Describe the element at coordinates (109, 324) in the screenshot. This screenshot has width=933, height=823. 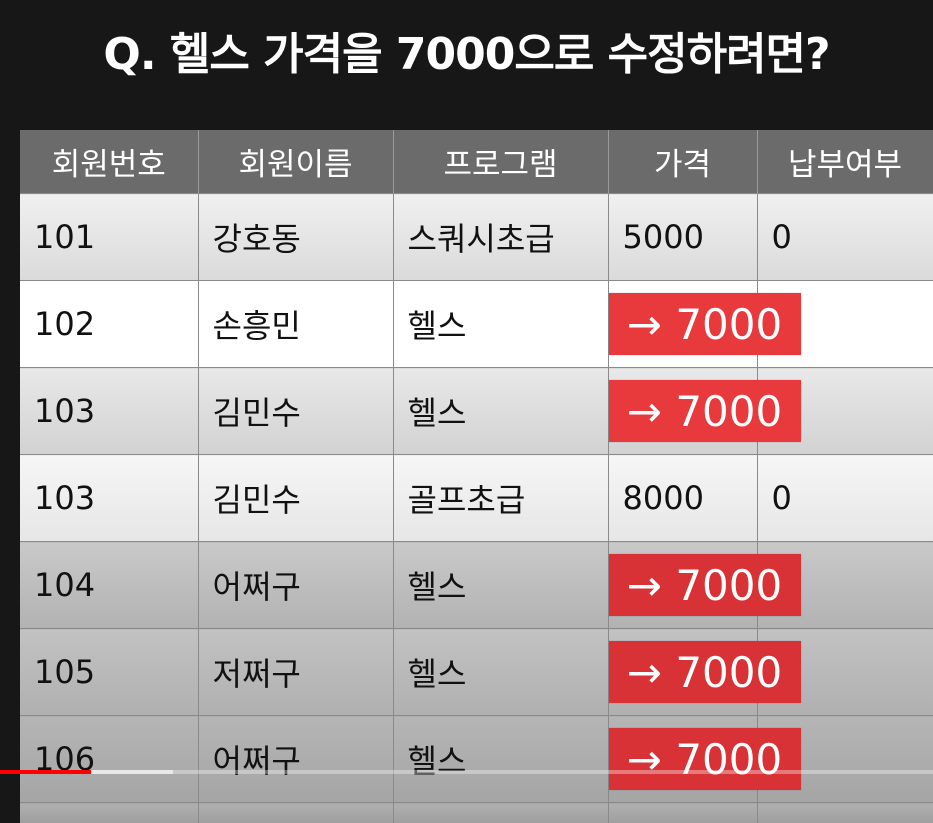
I see `cell-member-id: 102` at that location.